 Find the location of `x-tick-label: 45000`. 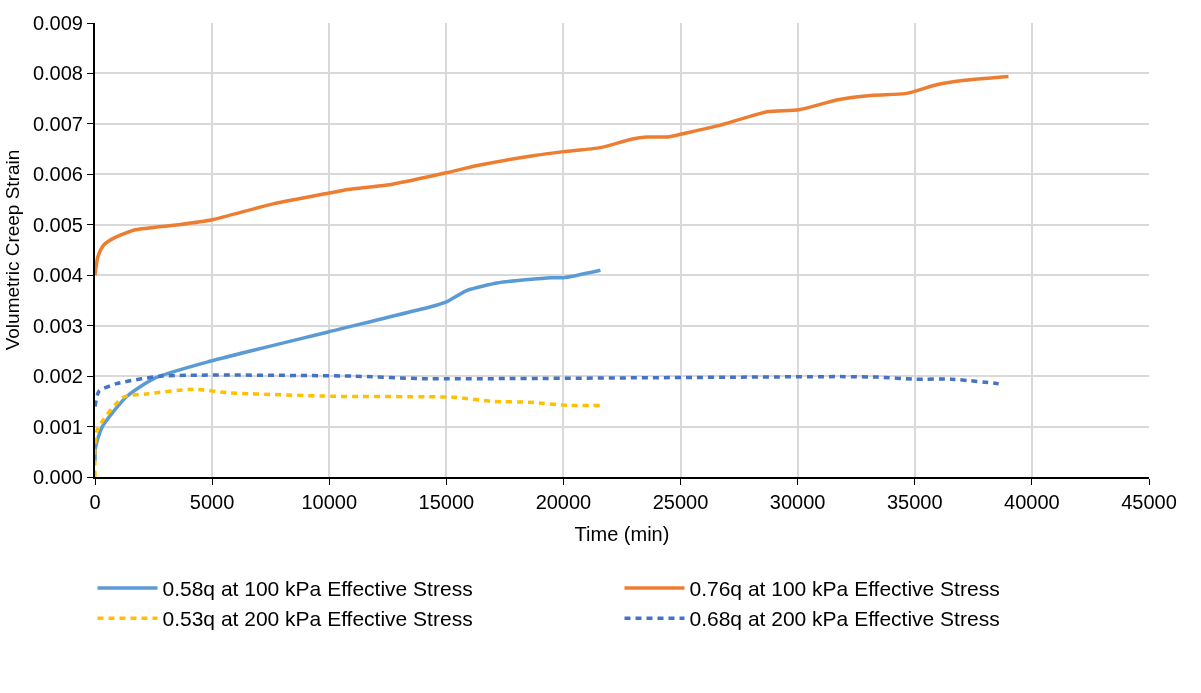

x-tick-label: 45000 is located at coordinates (1149, 502).